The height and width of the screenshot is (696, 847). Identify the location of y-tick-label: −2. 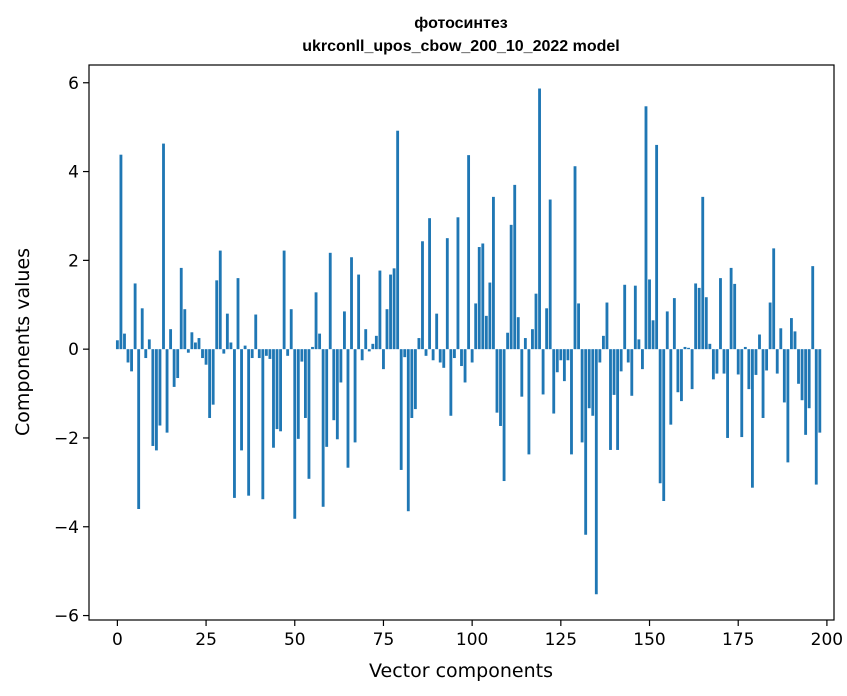
(66, 439).